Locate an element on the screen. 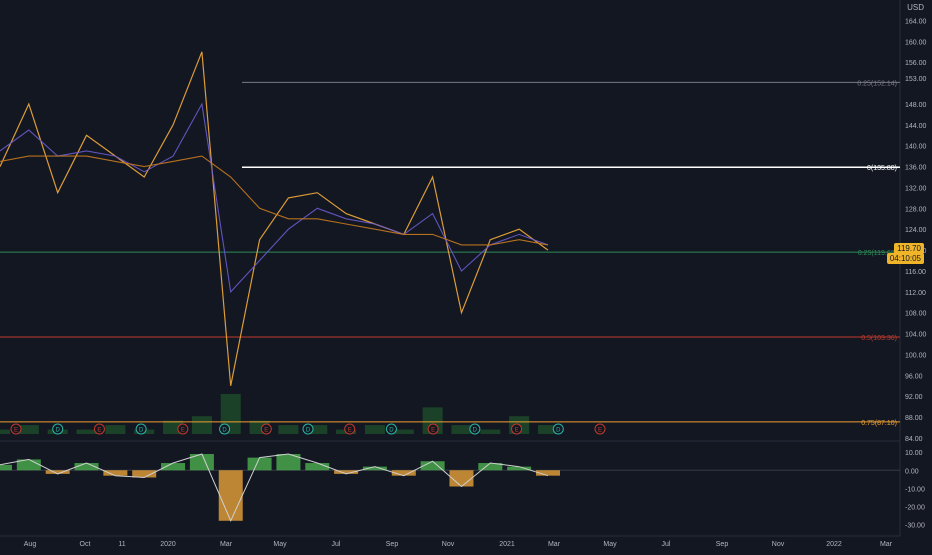 This screenshot has height=555, width=932. price-tick-label: 116.00 is located at coordinates (915, 272).